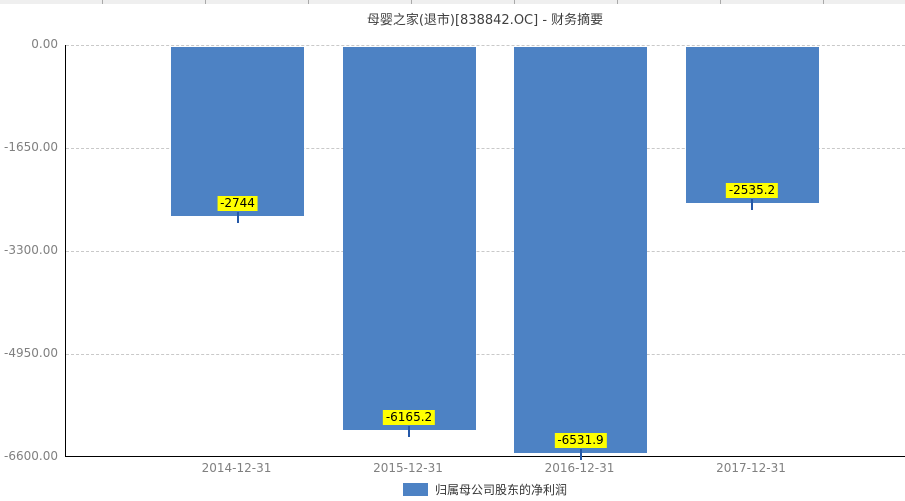  I want to click on bar-2017-12-31: -2535.2, so click(752, 128).